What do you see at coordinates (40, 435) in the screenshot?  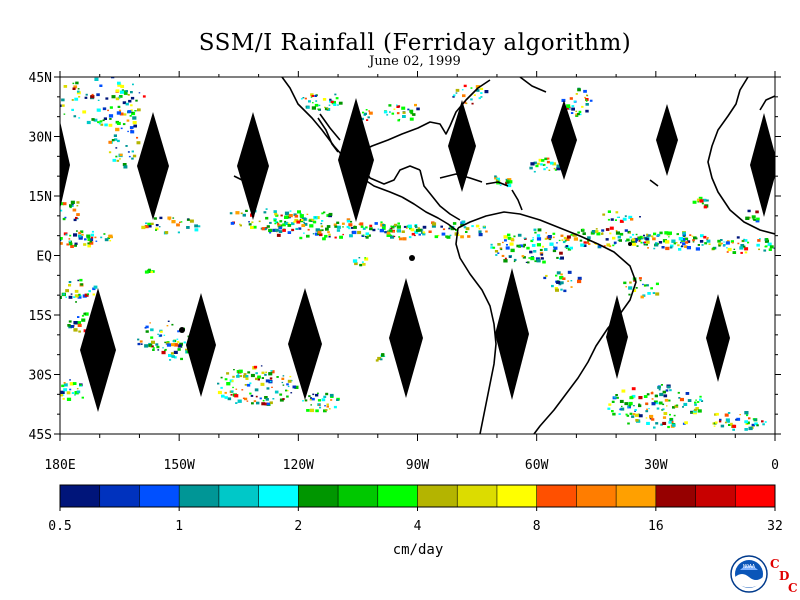 I see `lat-tick-label: 45S` at bounding box center [40, 435].